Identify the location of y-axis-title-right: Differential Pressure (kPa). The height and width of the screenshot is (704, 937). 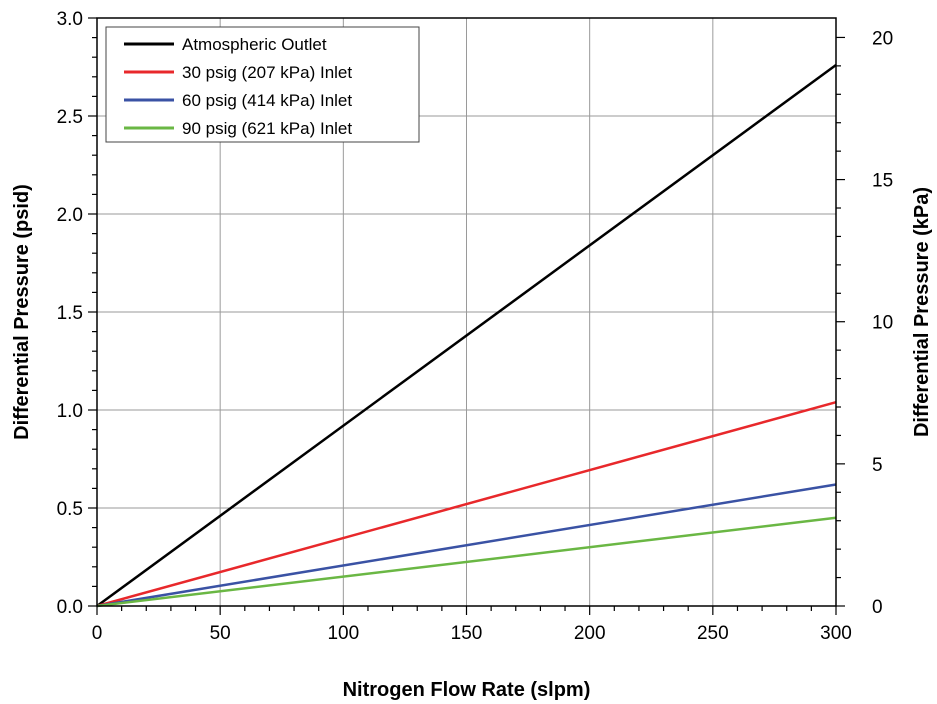
(922, 312).